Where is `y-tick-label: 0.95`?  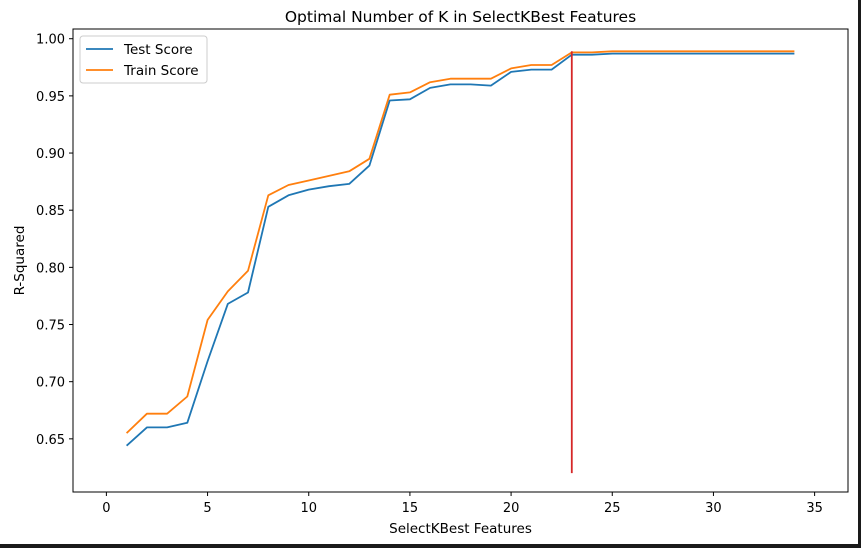
y-tick-label: 0.95 is located at coordinates (50, 97).